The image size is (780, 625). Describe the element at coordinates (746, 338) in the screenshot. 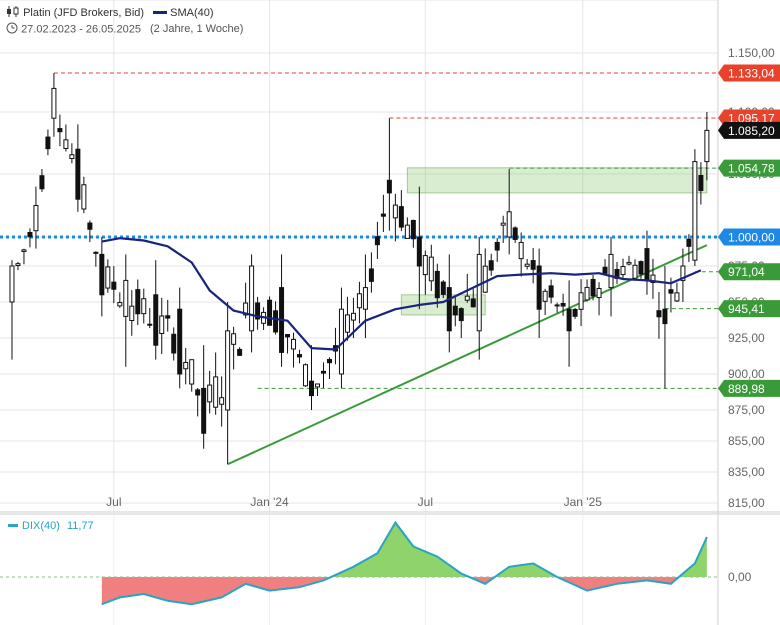

I see `y-tick-label: 925,00` at that location.